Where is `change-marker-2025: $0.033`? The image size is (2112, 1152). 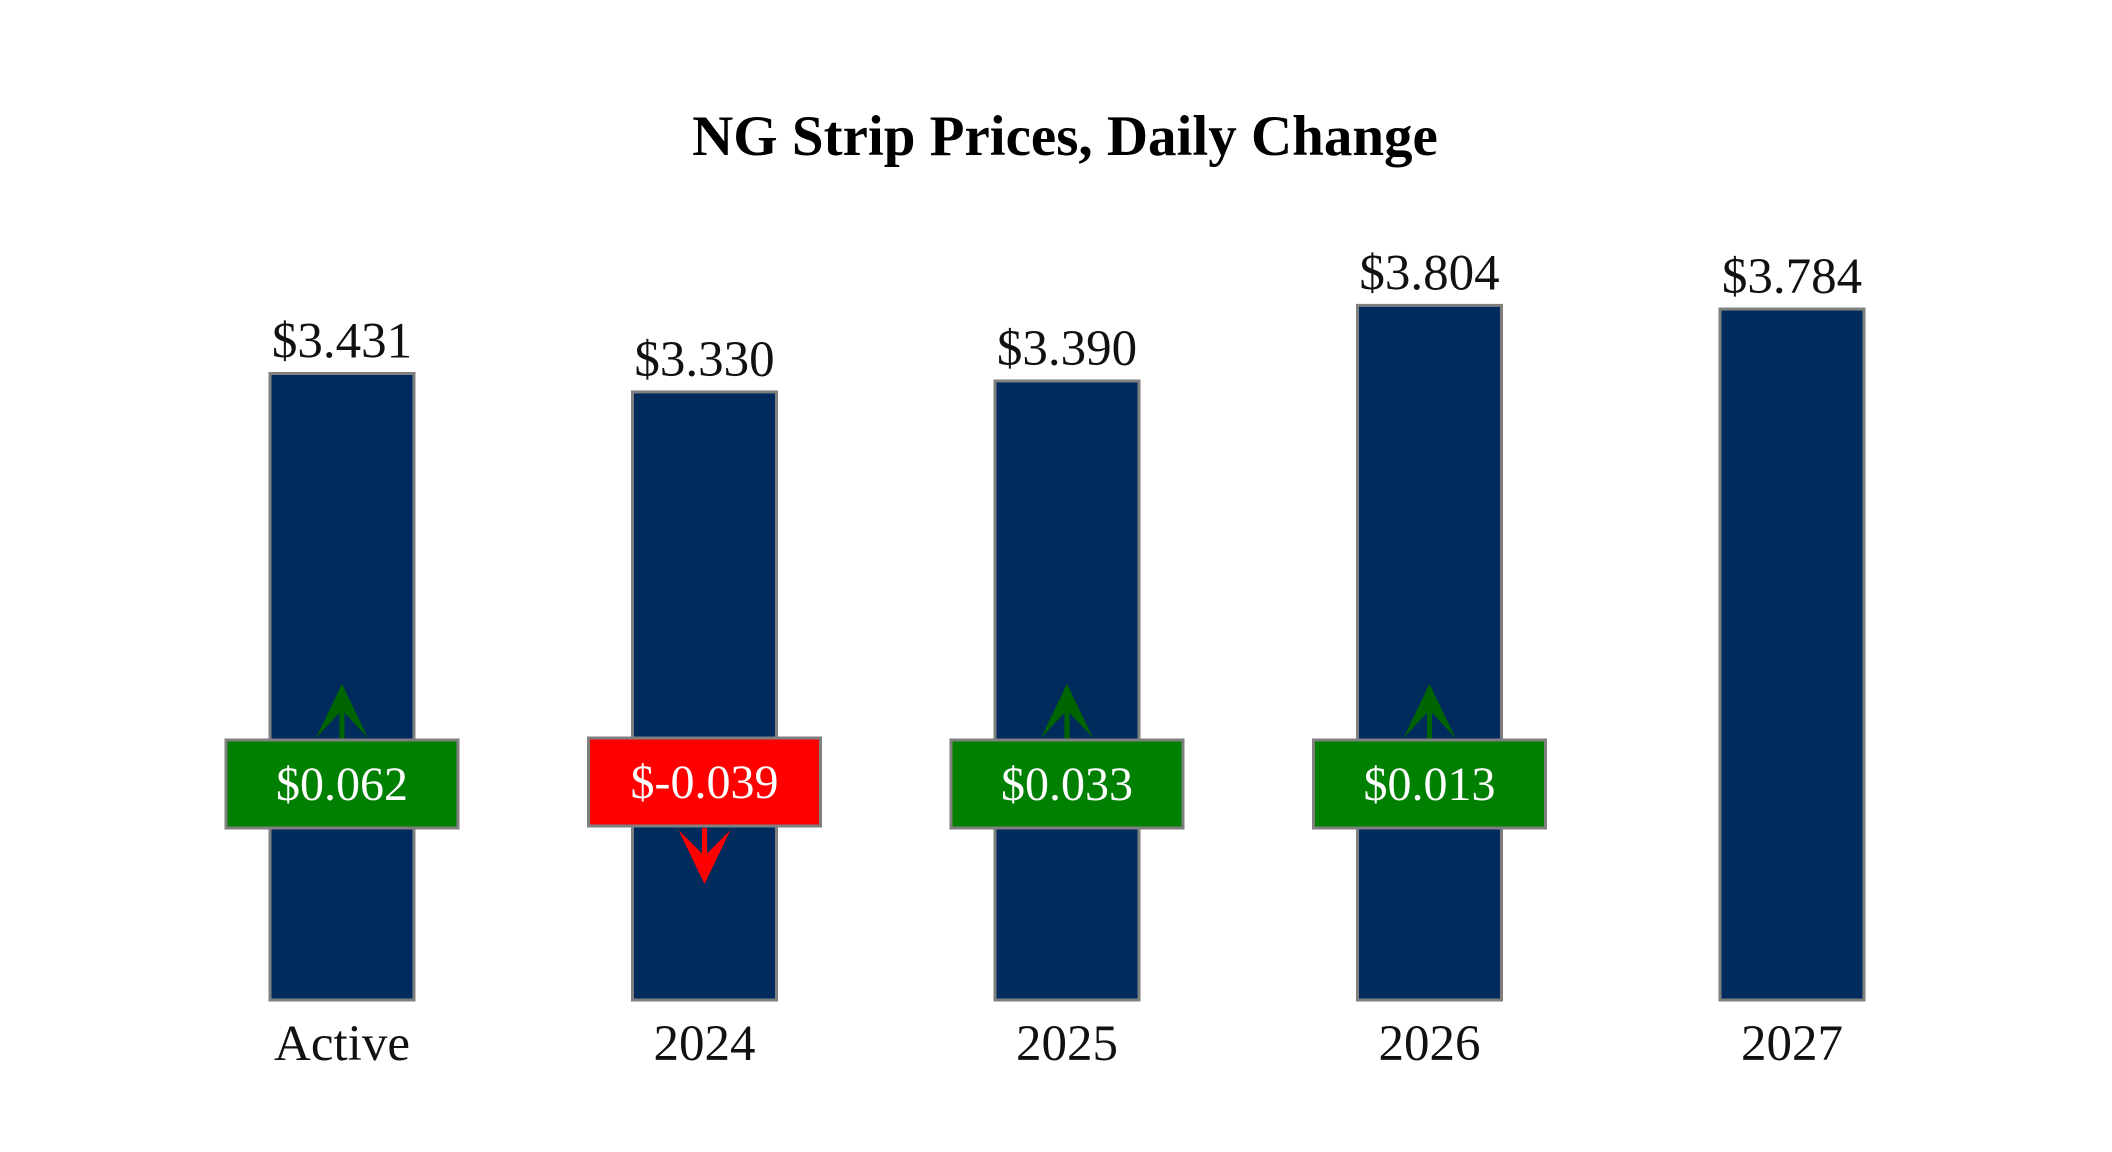 change-marker-2025: $0.033 is located at coordinates (1067, 757).